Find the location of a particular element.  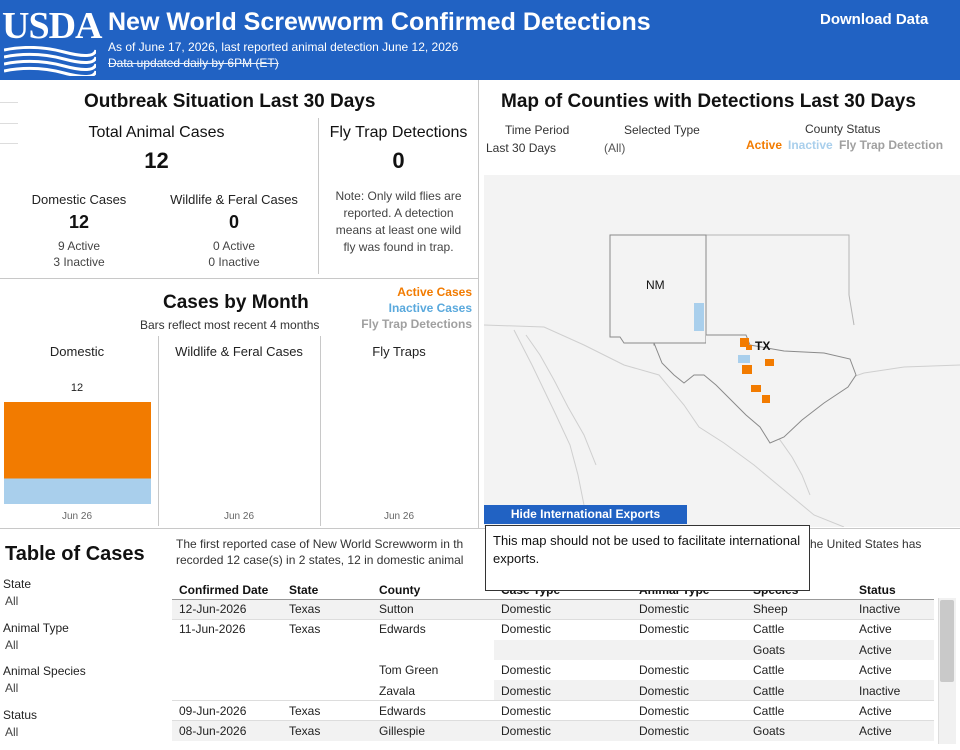

cell-date: 08-Jun-2026 is located at coordinates (213, 731).